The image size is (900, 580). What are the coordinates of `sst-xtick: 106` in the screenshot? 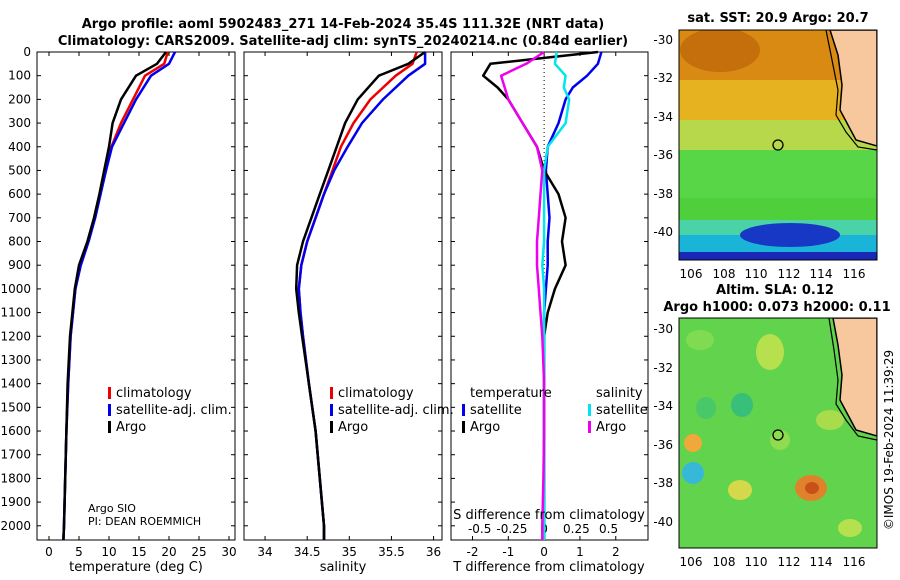 It's located at (691, 274).